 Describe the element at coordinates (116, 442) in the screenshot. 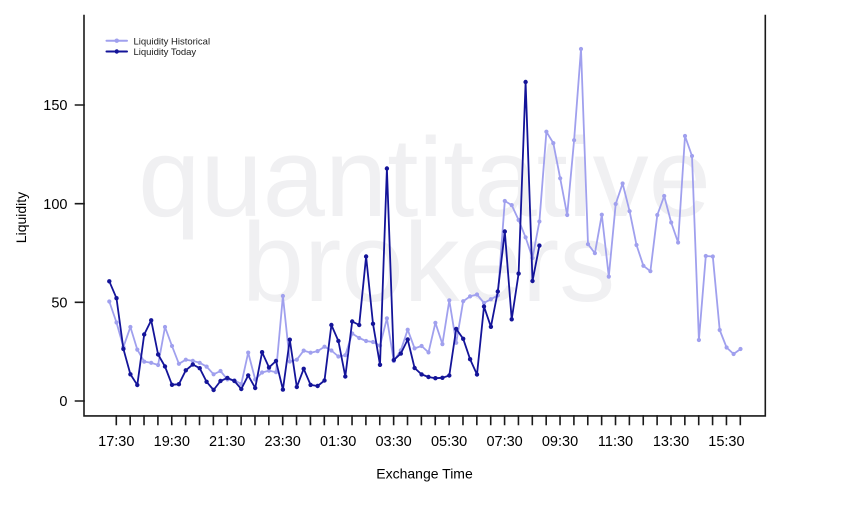

I see `svg-text: 17:30` at that location.